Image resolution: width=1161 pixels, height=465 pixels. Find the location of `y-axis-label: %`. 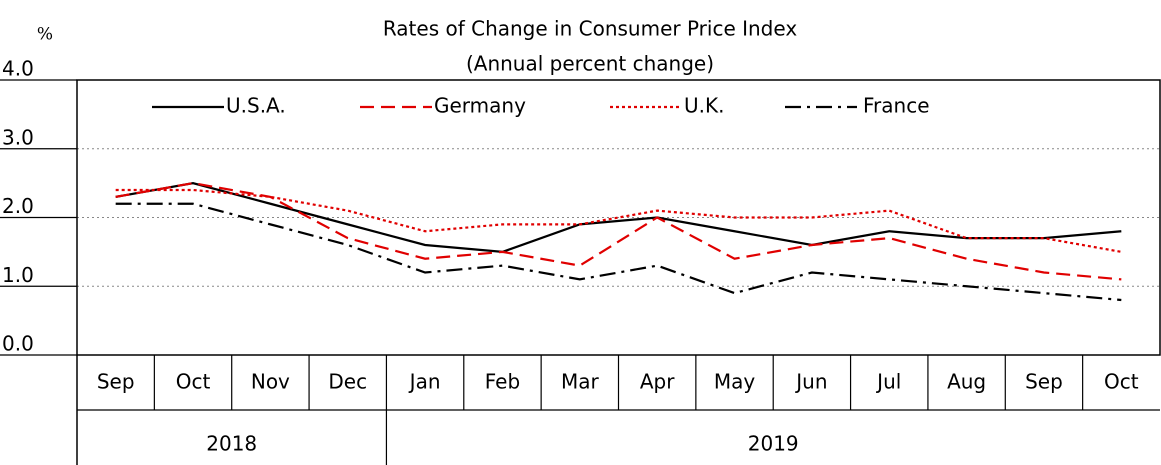

y-axis-label: % is located at coordinates (45, 35).